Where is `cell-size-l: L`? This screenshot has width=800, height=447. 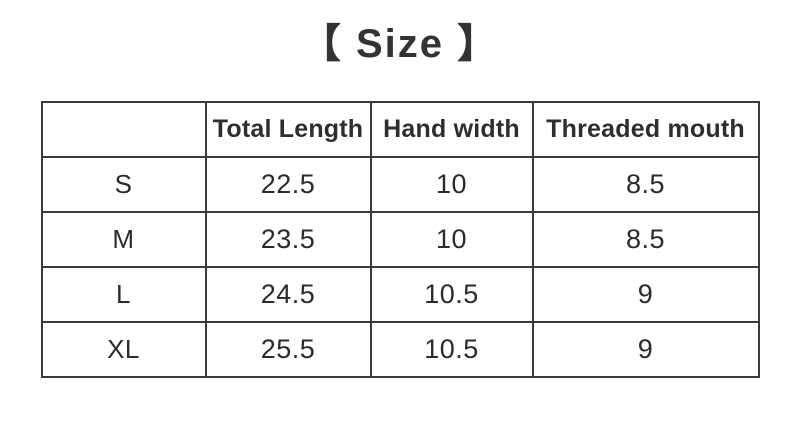 cell-size-l: L is located at coordinates (123, 294).